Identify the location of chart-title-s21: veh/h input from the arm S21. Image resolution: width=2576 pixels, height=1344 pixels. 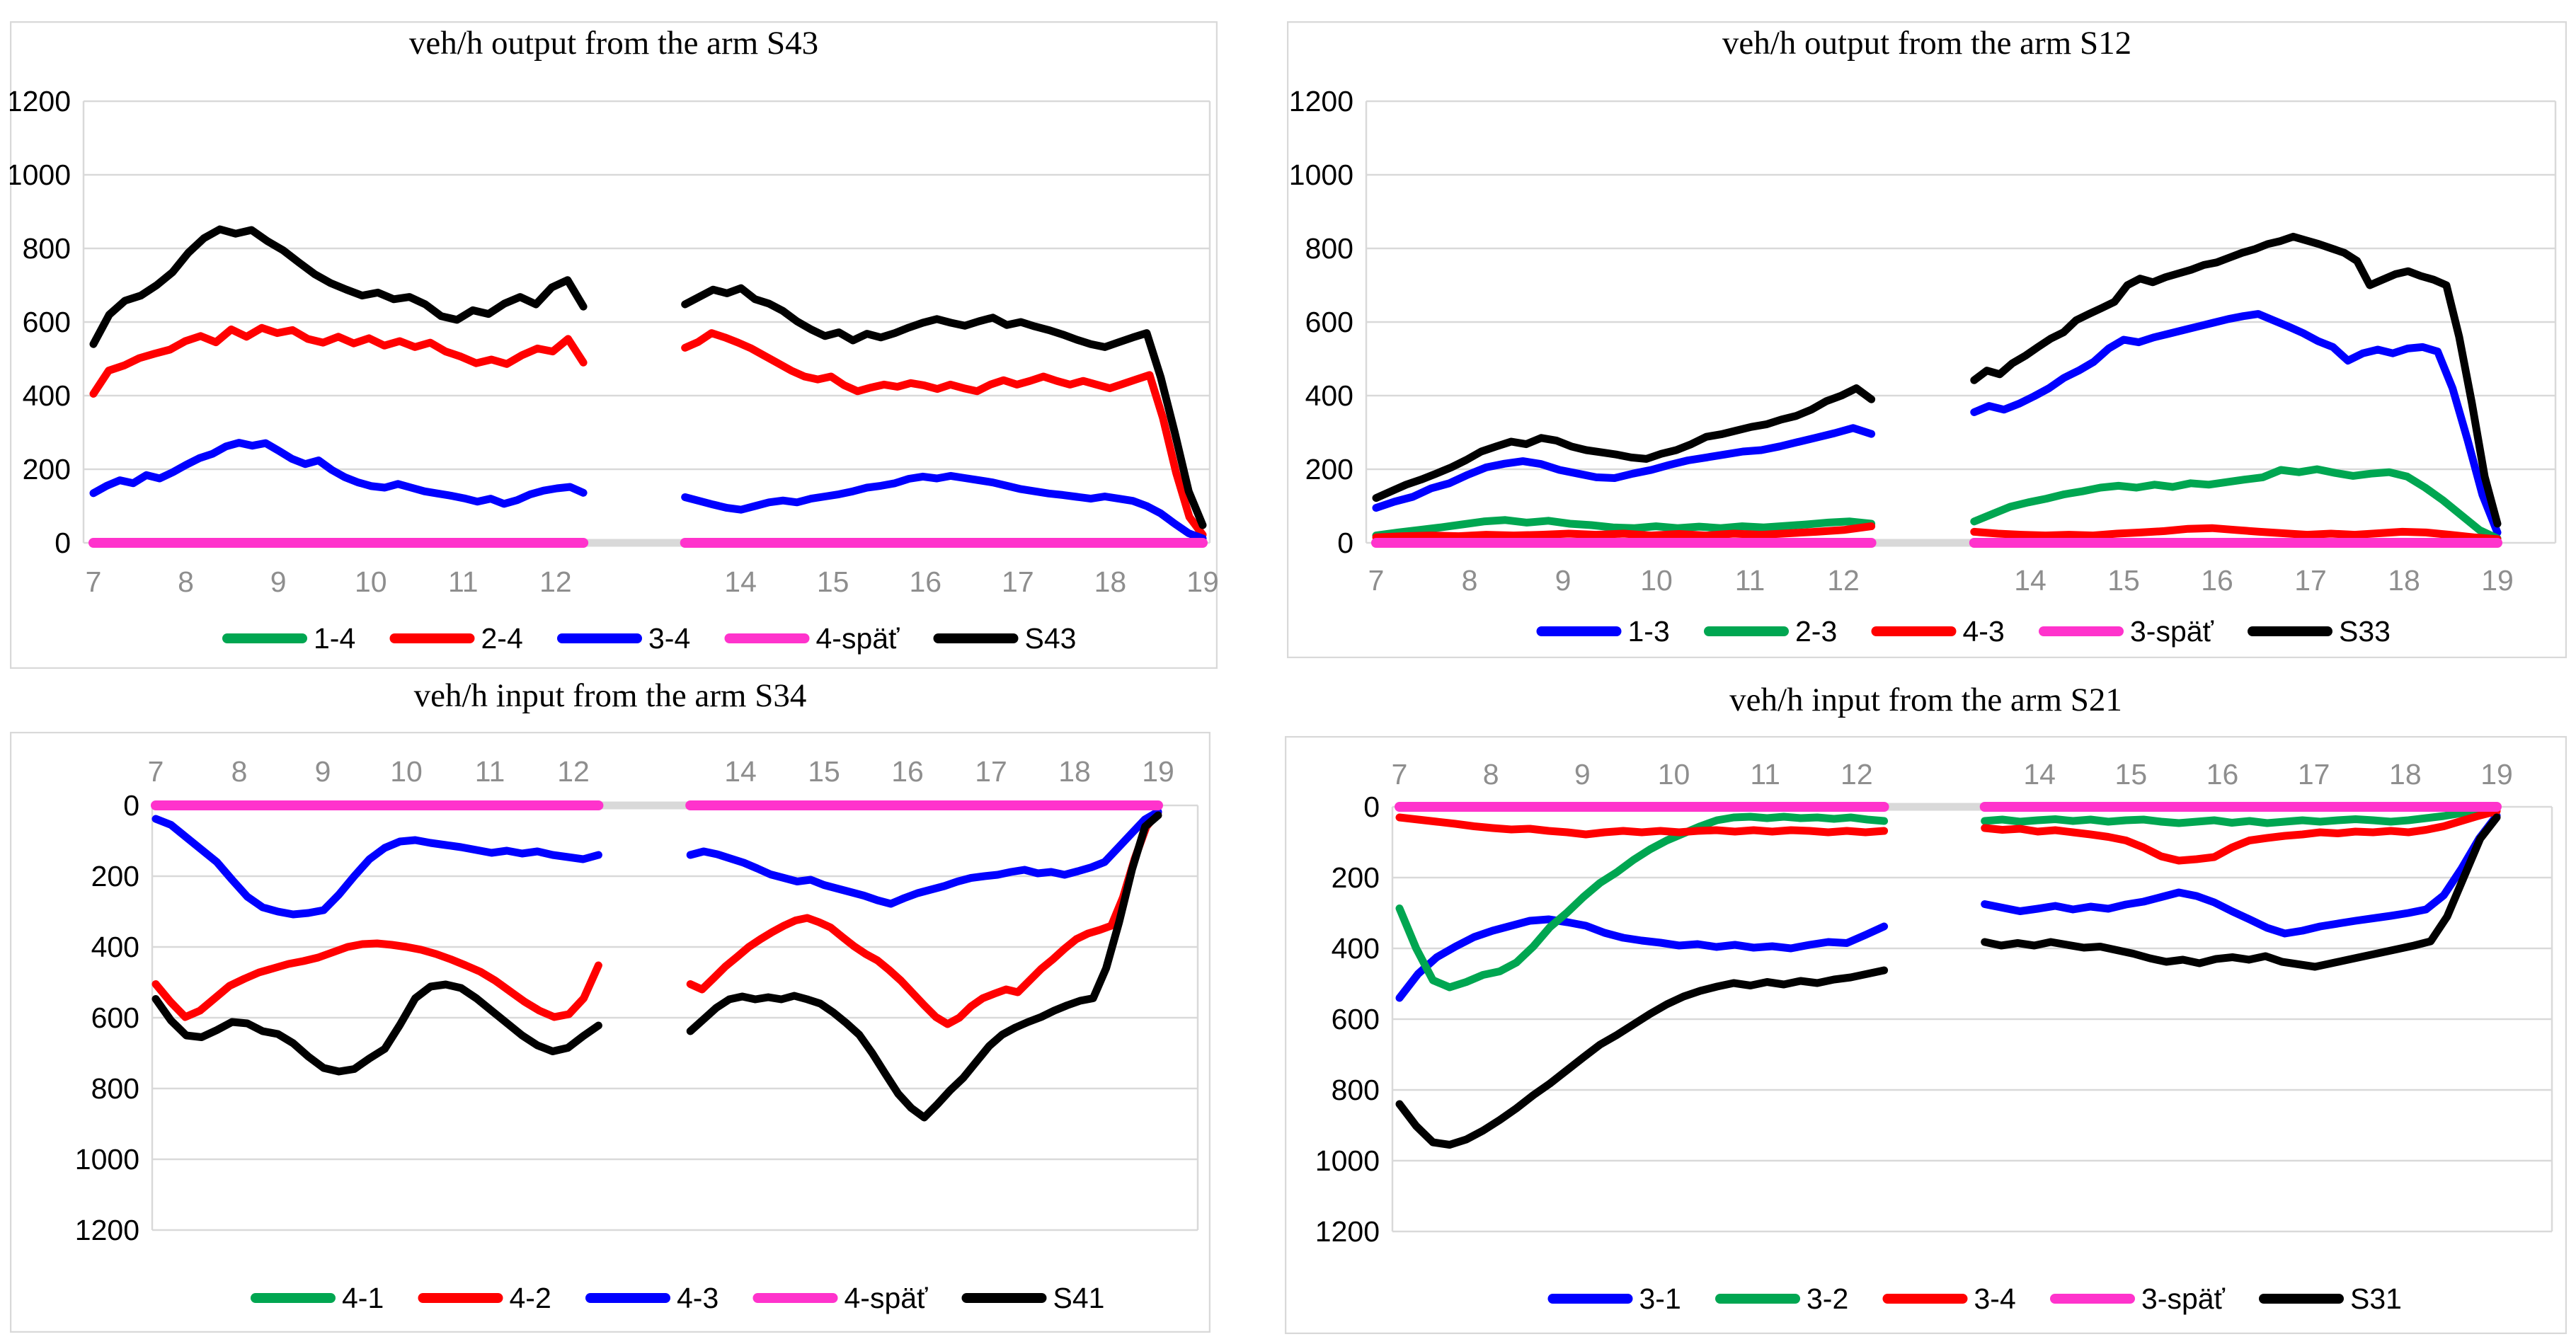
(1925, 700).